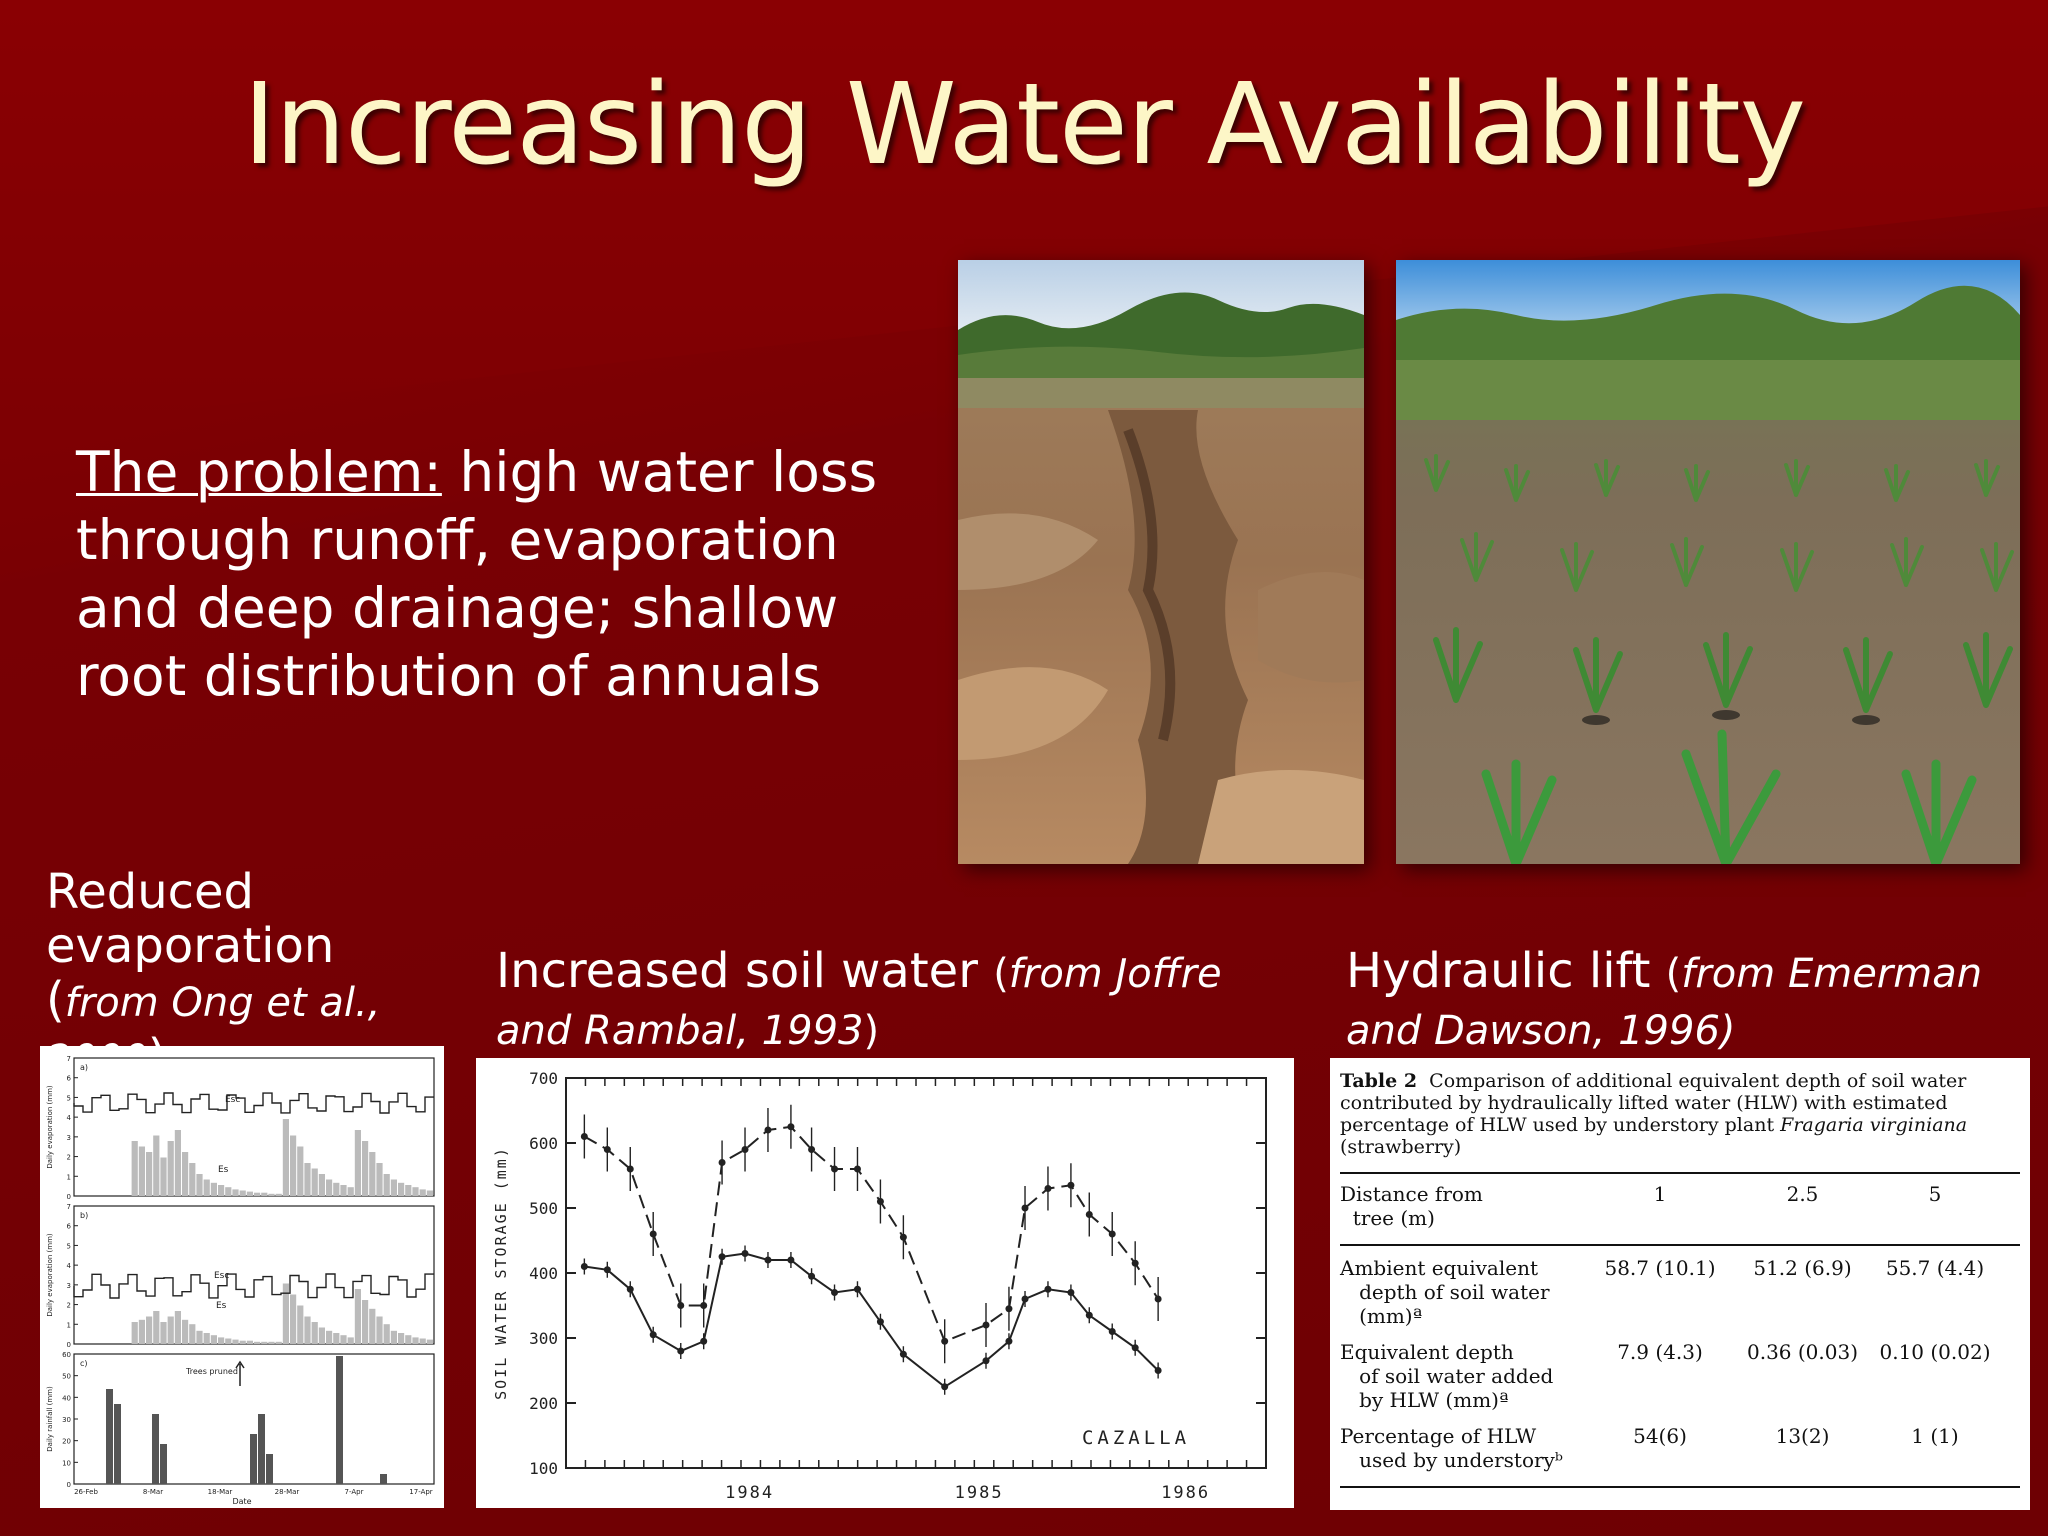  Describe the element at coordinates (916, 1273) in the screenshot. I see `chart-plot-area` at that location.